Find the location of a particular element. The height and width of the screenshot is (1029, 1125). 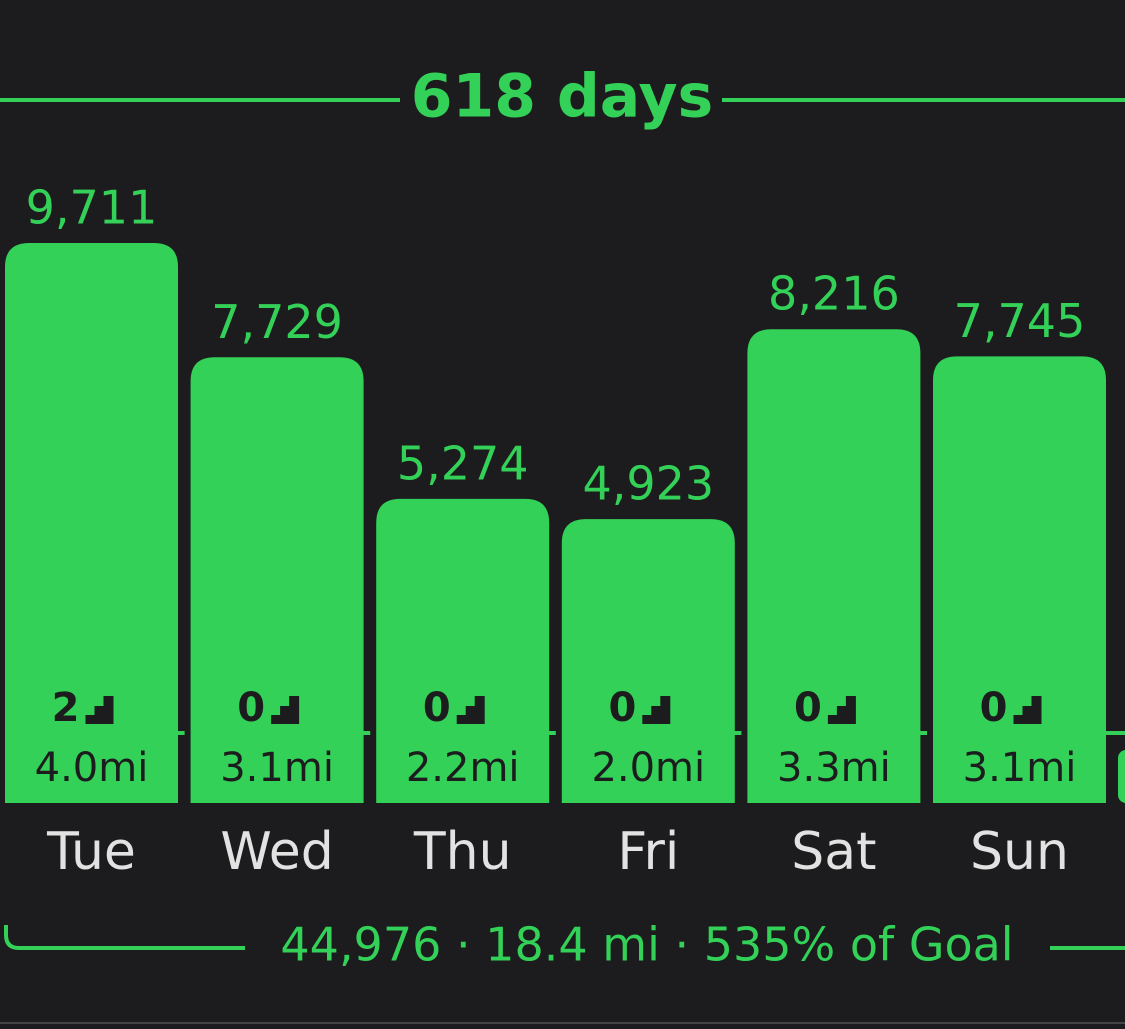

summary-bracket-left is located at coordinates (124, 937).